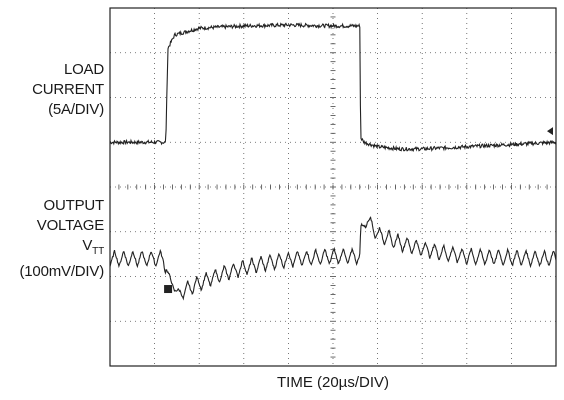 The width and height of the screenshot is (564, 400). What do you see at coordinates (62, 271) in the screenshot?
I see `output-voltage-label-line4: (100mV/DIV)` at bounding box center [62, 271].